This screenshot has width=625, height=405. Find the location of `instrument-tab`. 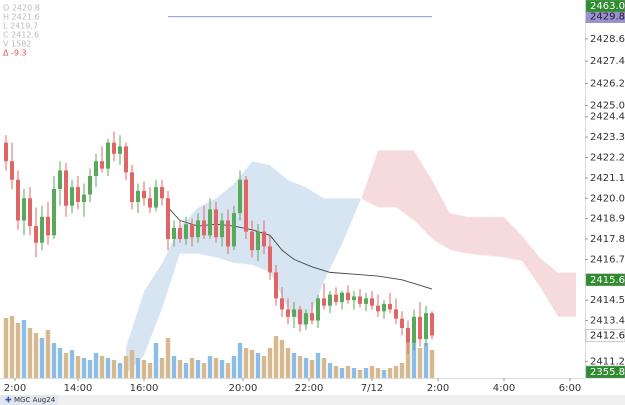

instrument-tab is located at coordinates (29, 400).